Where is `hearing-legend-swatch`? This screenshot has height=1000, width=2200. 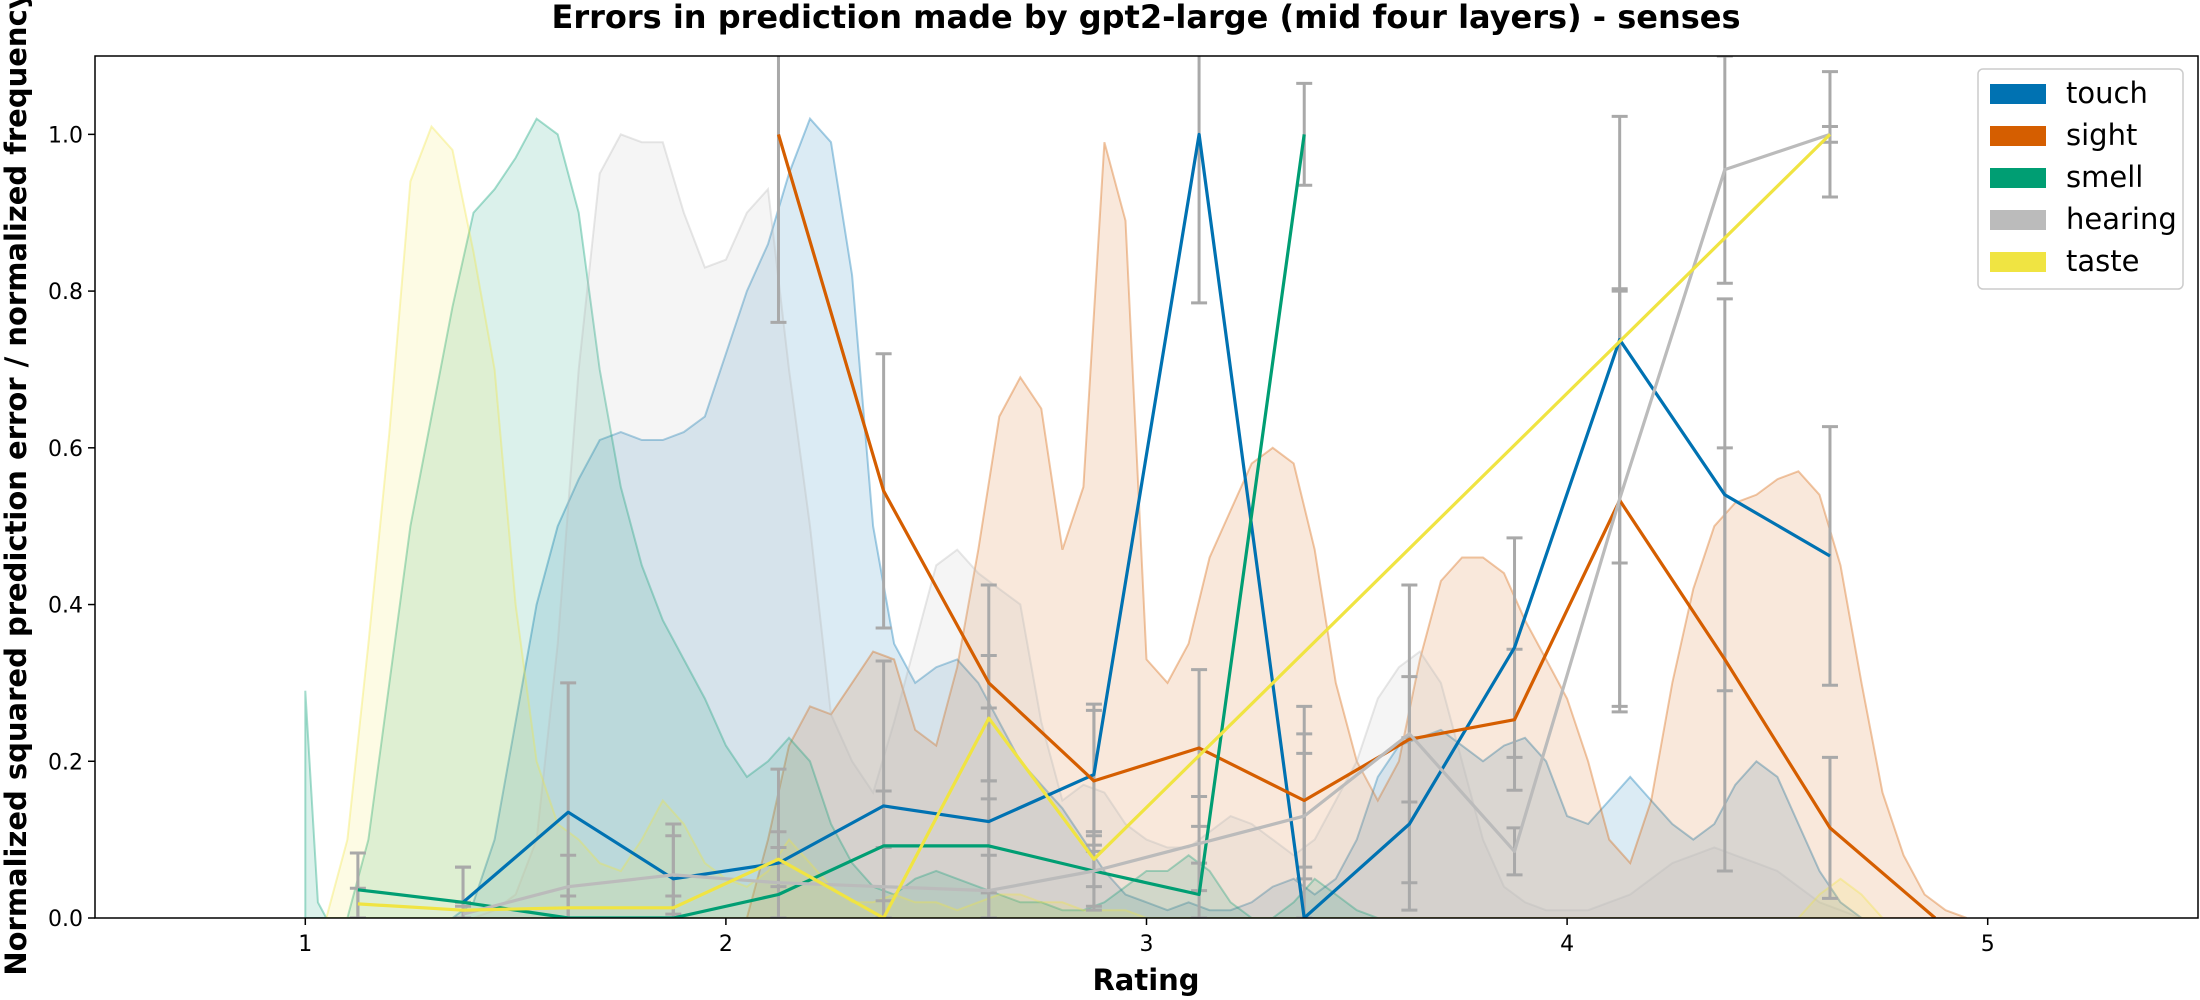
hearing-legend-swatch is located at coordinates (2018, 220).